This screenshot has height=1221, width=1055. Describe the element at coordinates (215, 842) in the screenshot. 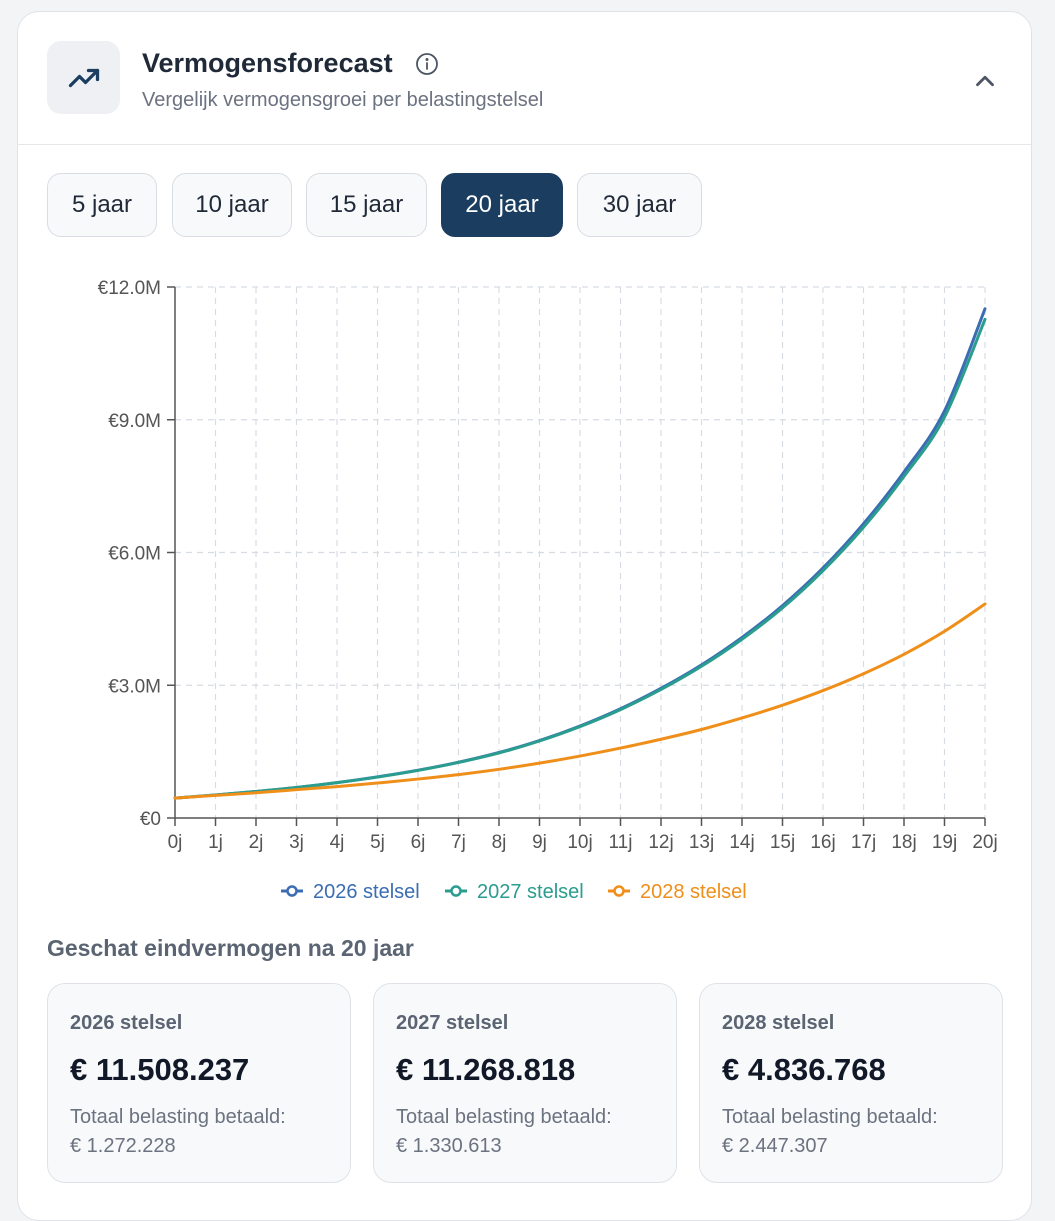

I see `x-tick-label: 1j` at that location.